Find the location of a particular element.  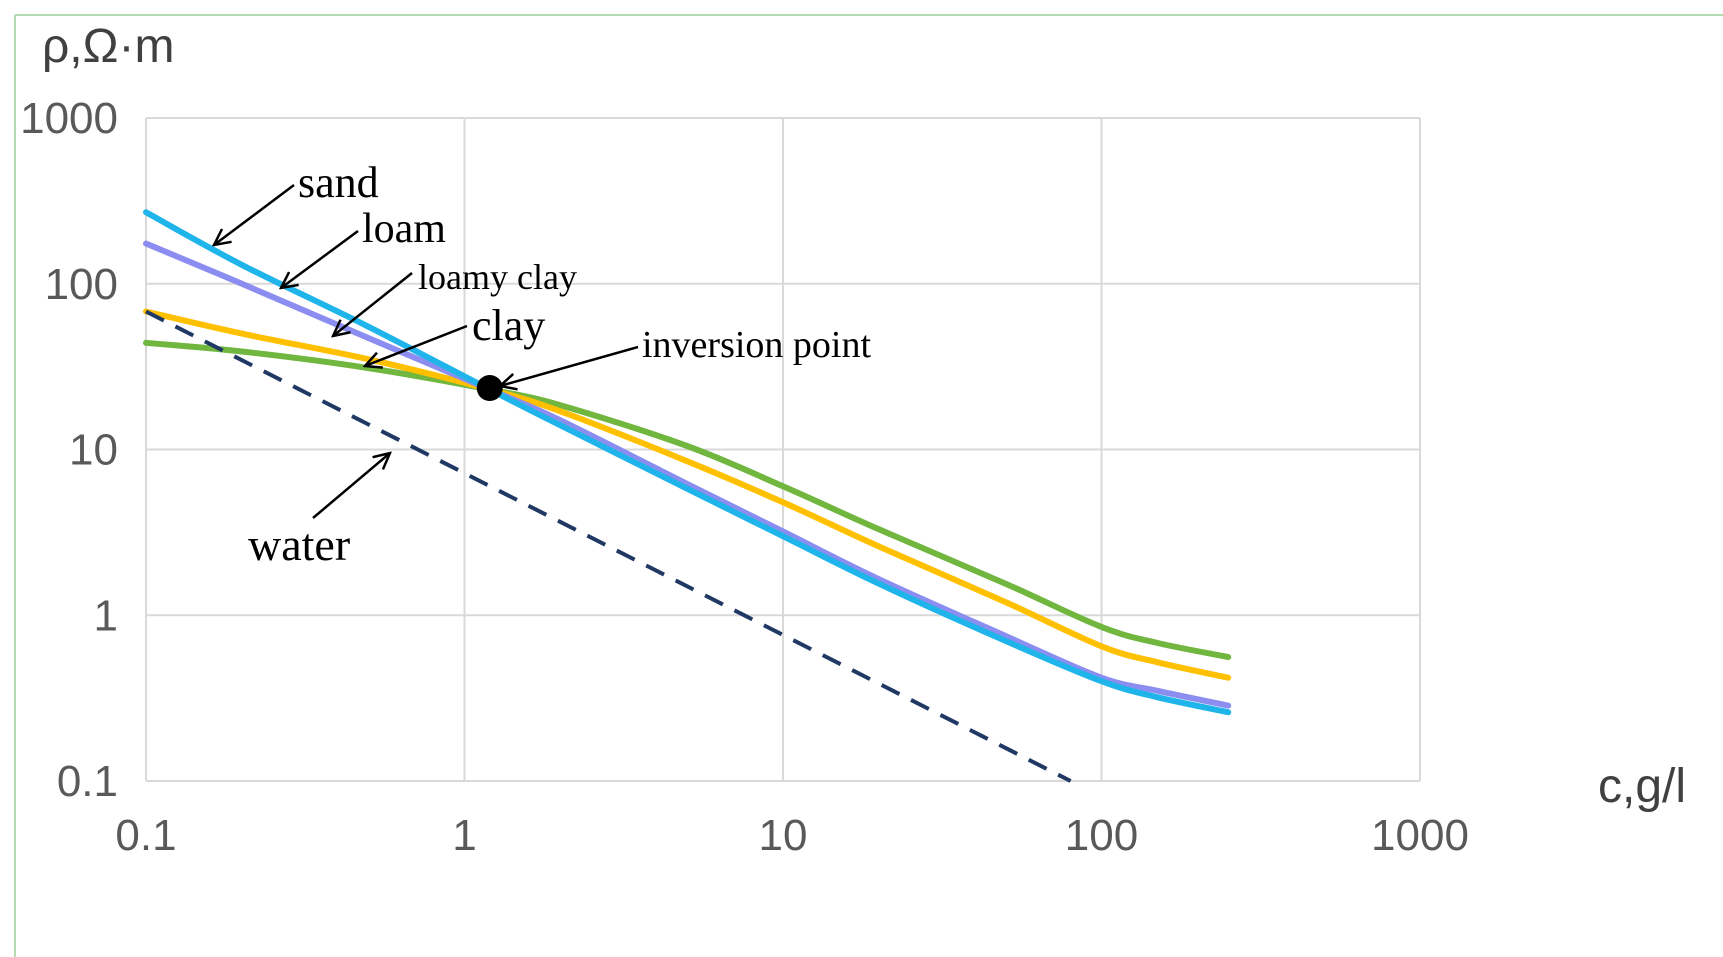

y-tick-label: 1000 is located at coordinates (69, 118).